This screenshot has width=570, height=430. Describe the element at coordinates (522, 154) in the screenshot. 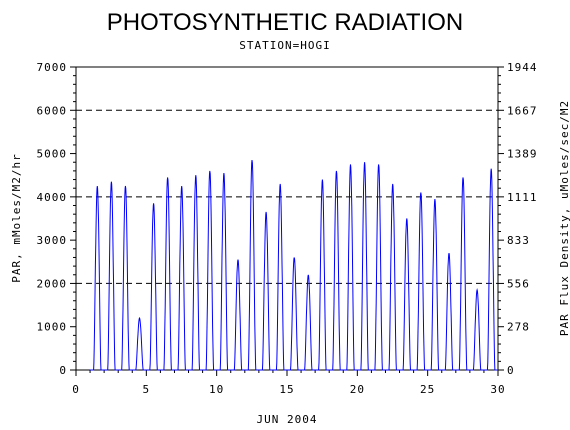

I see `y2-tick-label: 1389` at that location.